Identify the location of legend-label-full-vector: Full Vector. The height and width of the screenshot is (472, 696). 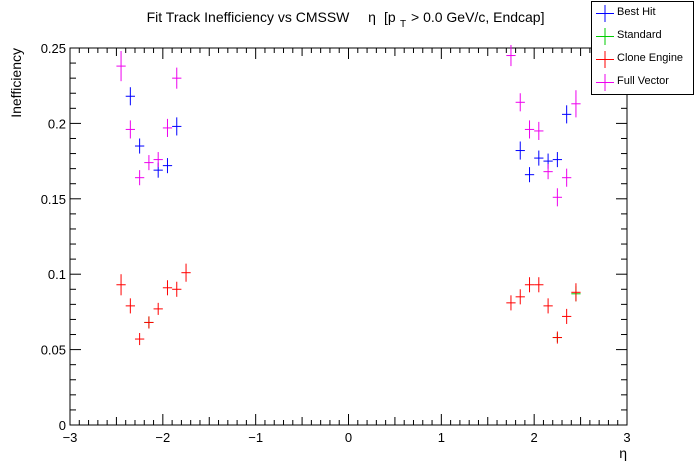
(643, 81).